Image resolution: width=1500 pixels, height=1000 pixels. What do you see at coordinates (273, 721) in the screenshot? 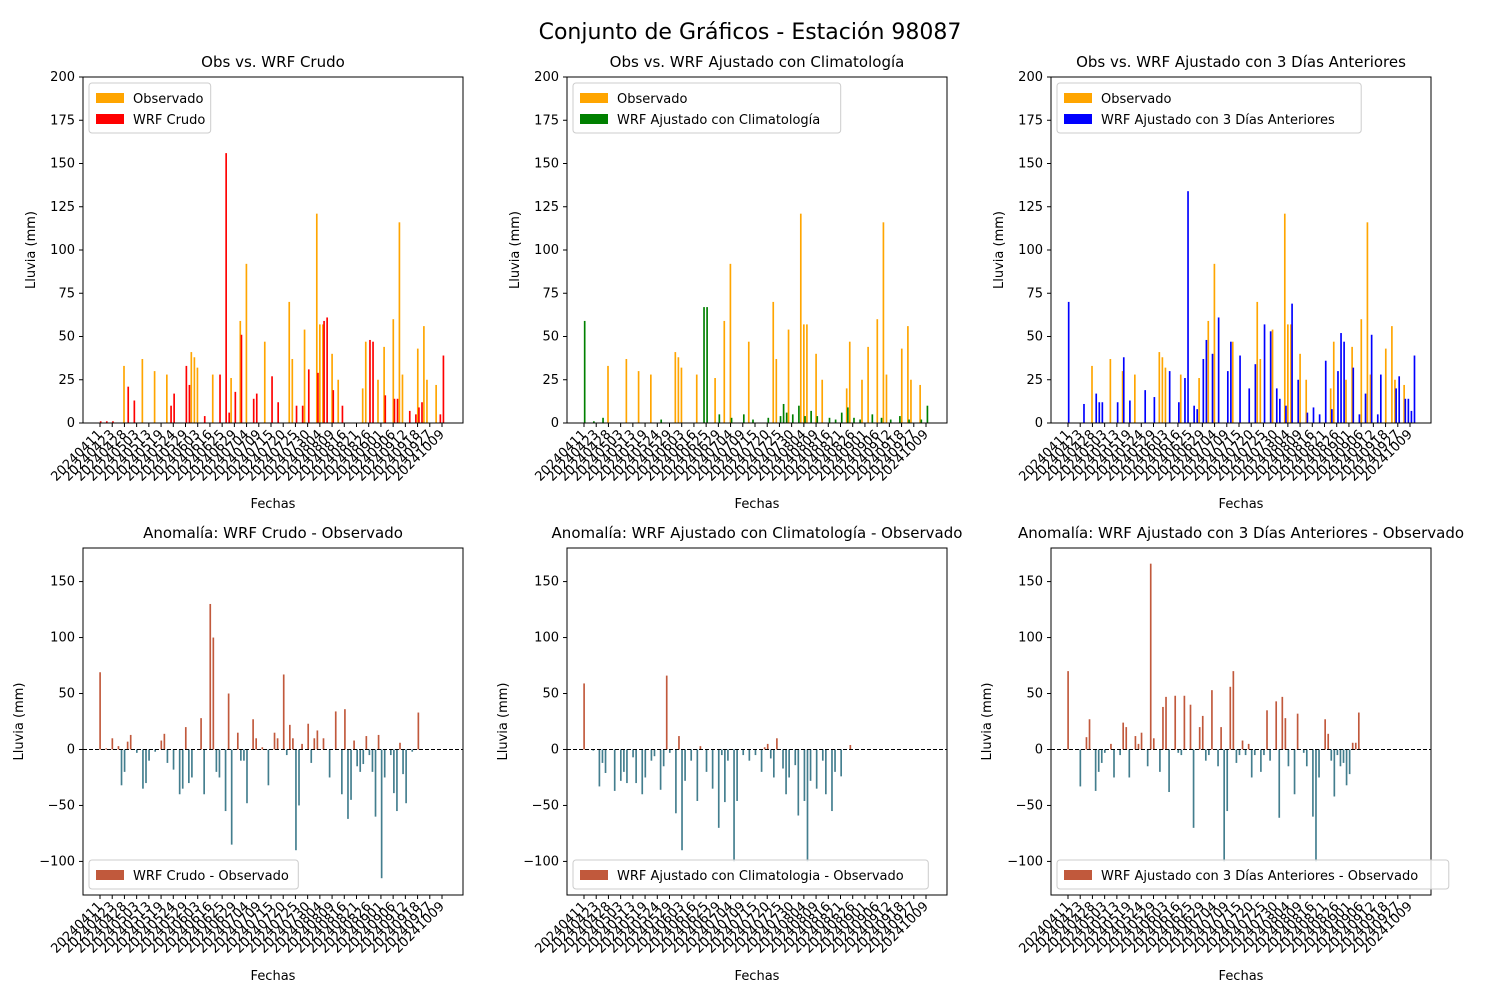
I see `axes-frame` at bounding box center [273, 721].